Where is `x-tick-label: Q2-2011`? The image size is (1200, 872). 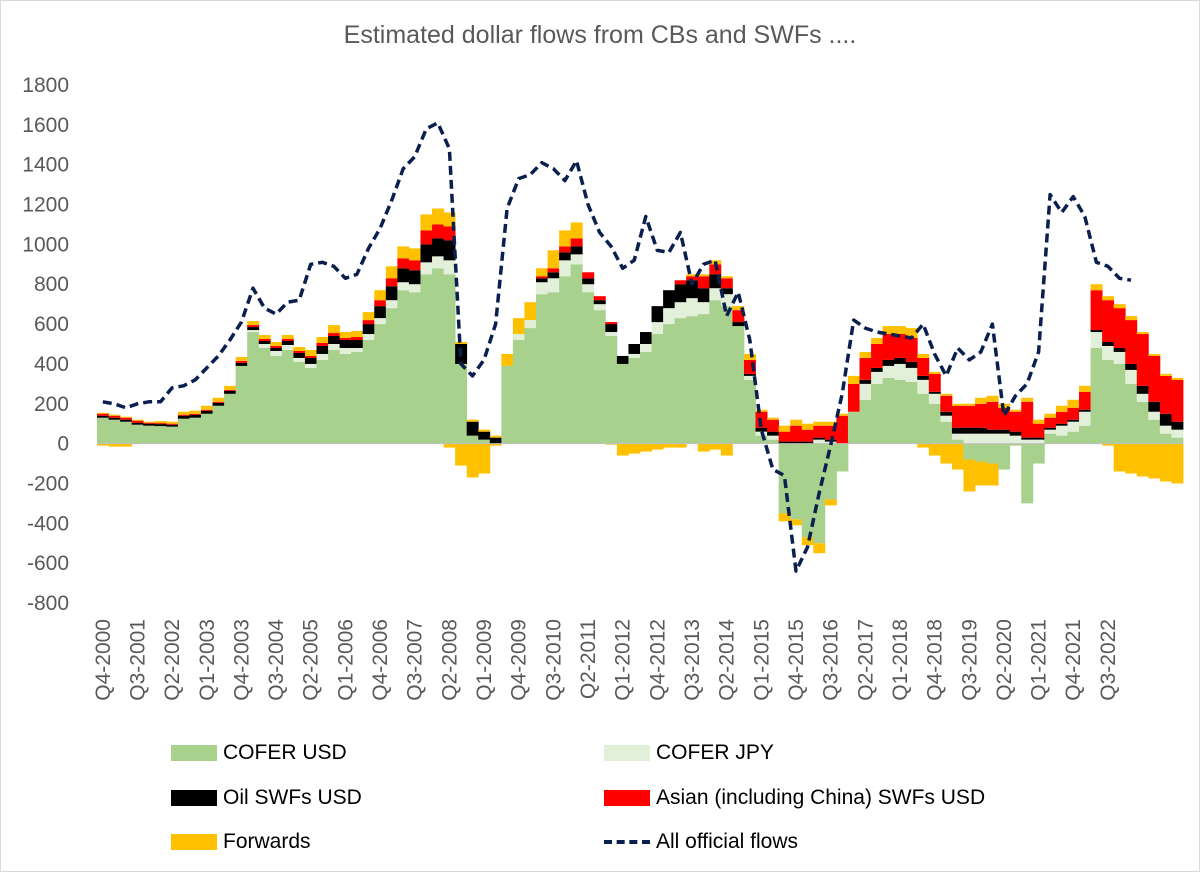
x-tick-label: Q2-2011 is located at coordinates (588, 659).